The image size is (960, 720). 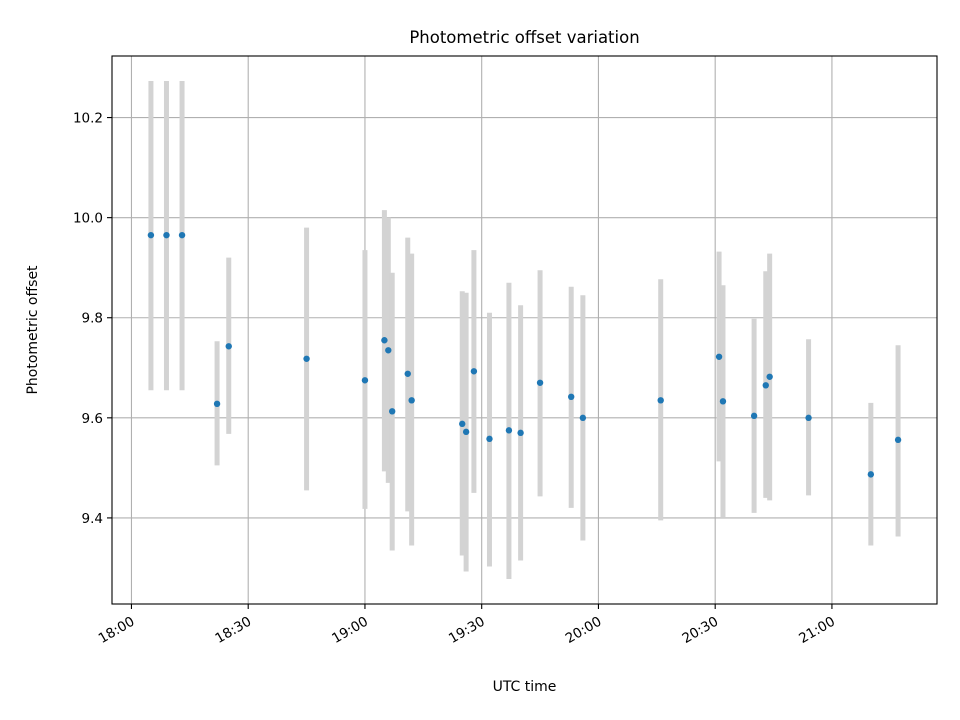 I want to click on y-axis-ticks: 9.4 9.6 9.8 10.0 10.2, so click(x=92, y=319).